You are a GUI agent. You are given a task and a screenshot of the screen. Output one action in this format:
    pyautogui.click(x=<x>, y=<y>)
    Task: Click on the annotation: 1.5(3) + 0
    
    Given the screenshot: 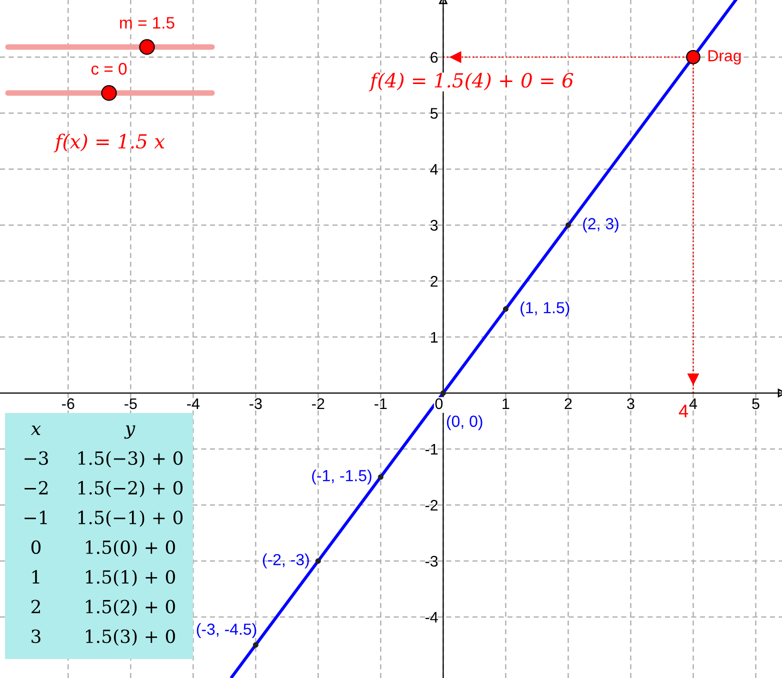 What is the action you would take?
    pyautogui.click(x=130, y=637)
    